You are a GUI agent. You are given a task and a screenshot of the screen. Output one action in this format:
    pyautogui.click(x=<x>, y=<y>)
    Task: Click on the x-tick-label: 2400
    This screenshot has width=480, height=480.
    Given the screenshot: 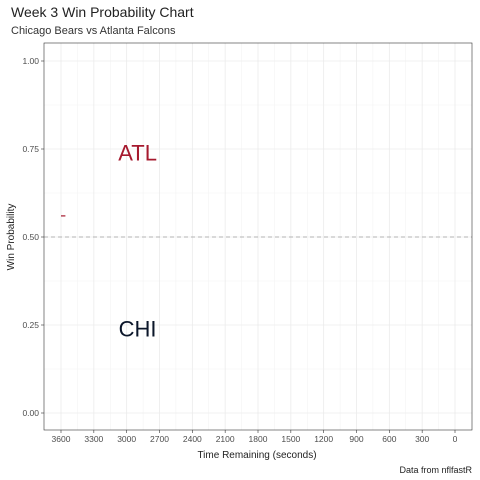 What is the action you would take?
    pyautogui.click(x=192, y=439)
    